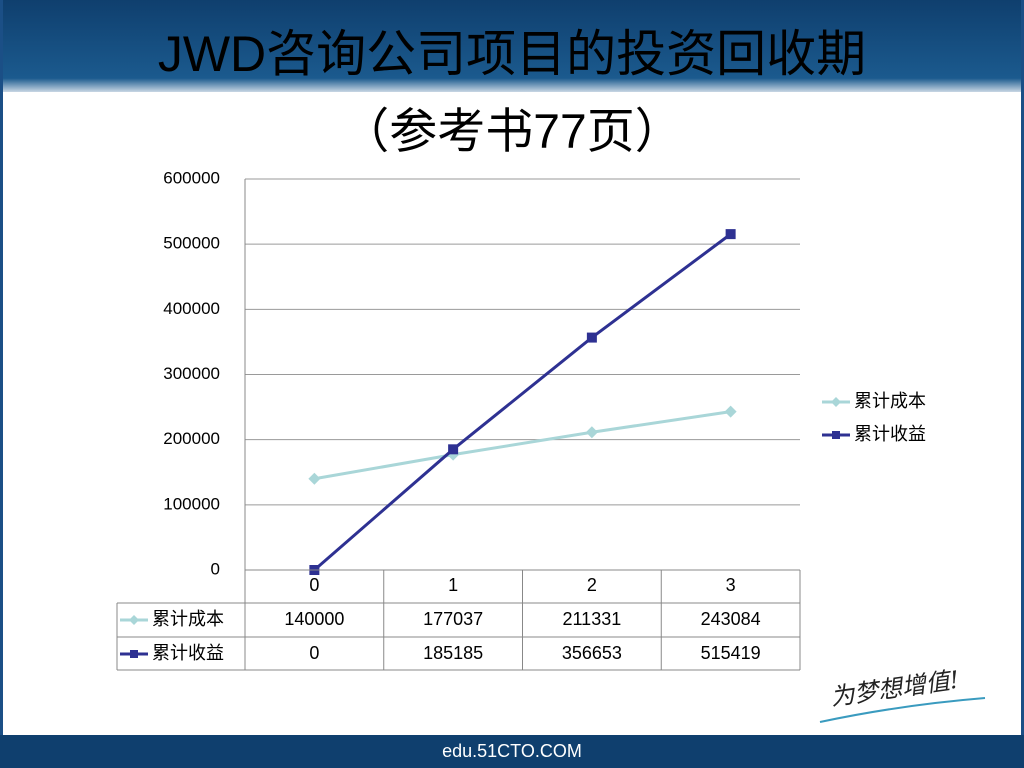 This screenshot has width=1024, height=768. I want to click on series-line, so click(522, 445).